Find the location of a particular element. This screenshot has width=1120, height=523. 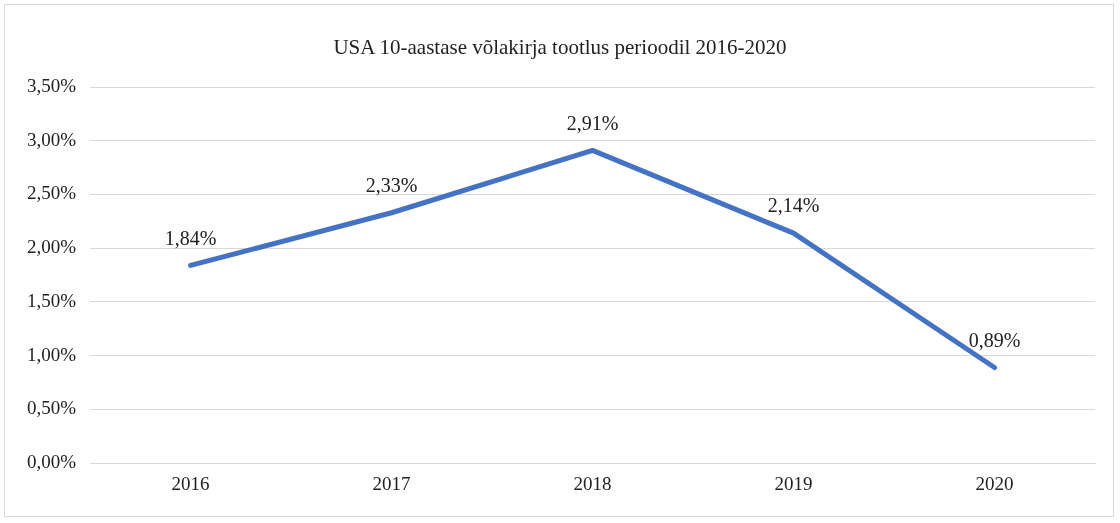

data-label: 2,14% is located at coordinates (793, 205).